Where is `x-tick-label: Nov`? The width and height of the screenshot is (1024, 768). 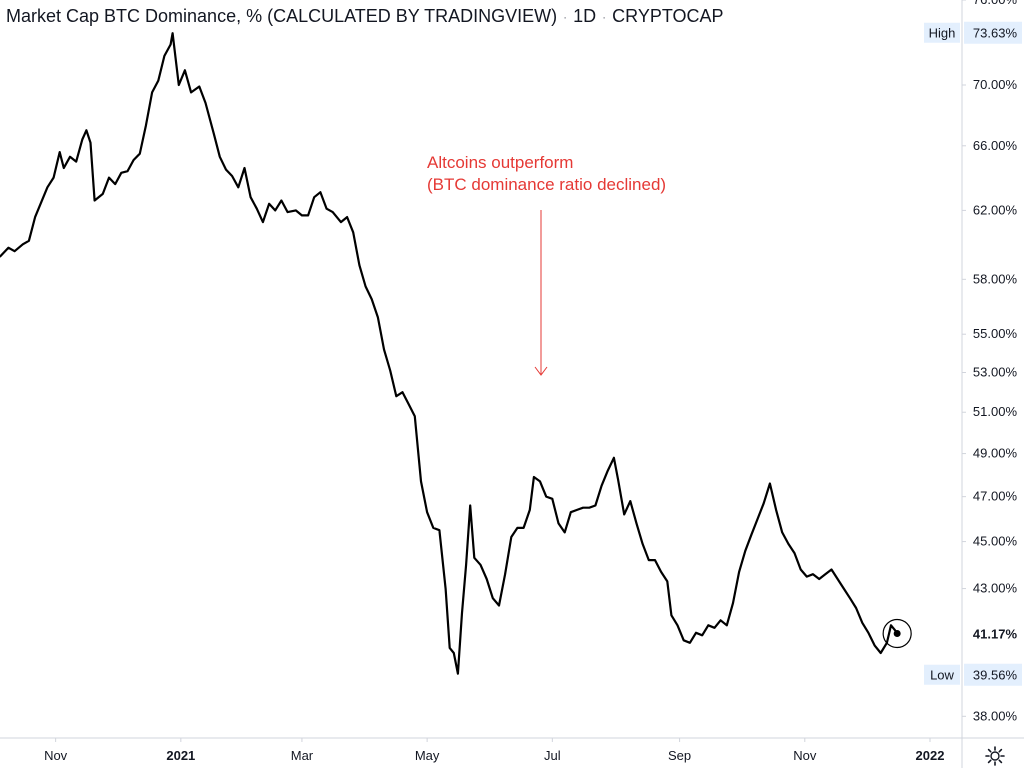
x-tick-label: Nov is located at coordinates (56, 755).